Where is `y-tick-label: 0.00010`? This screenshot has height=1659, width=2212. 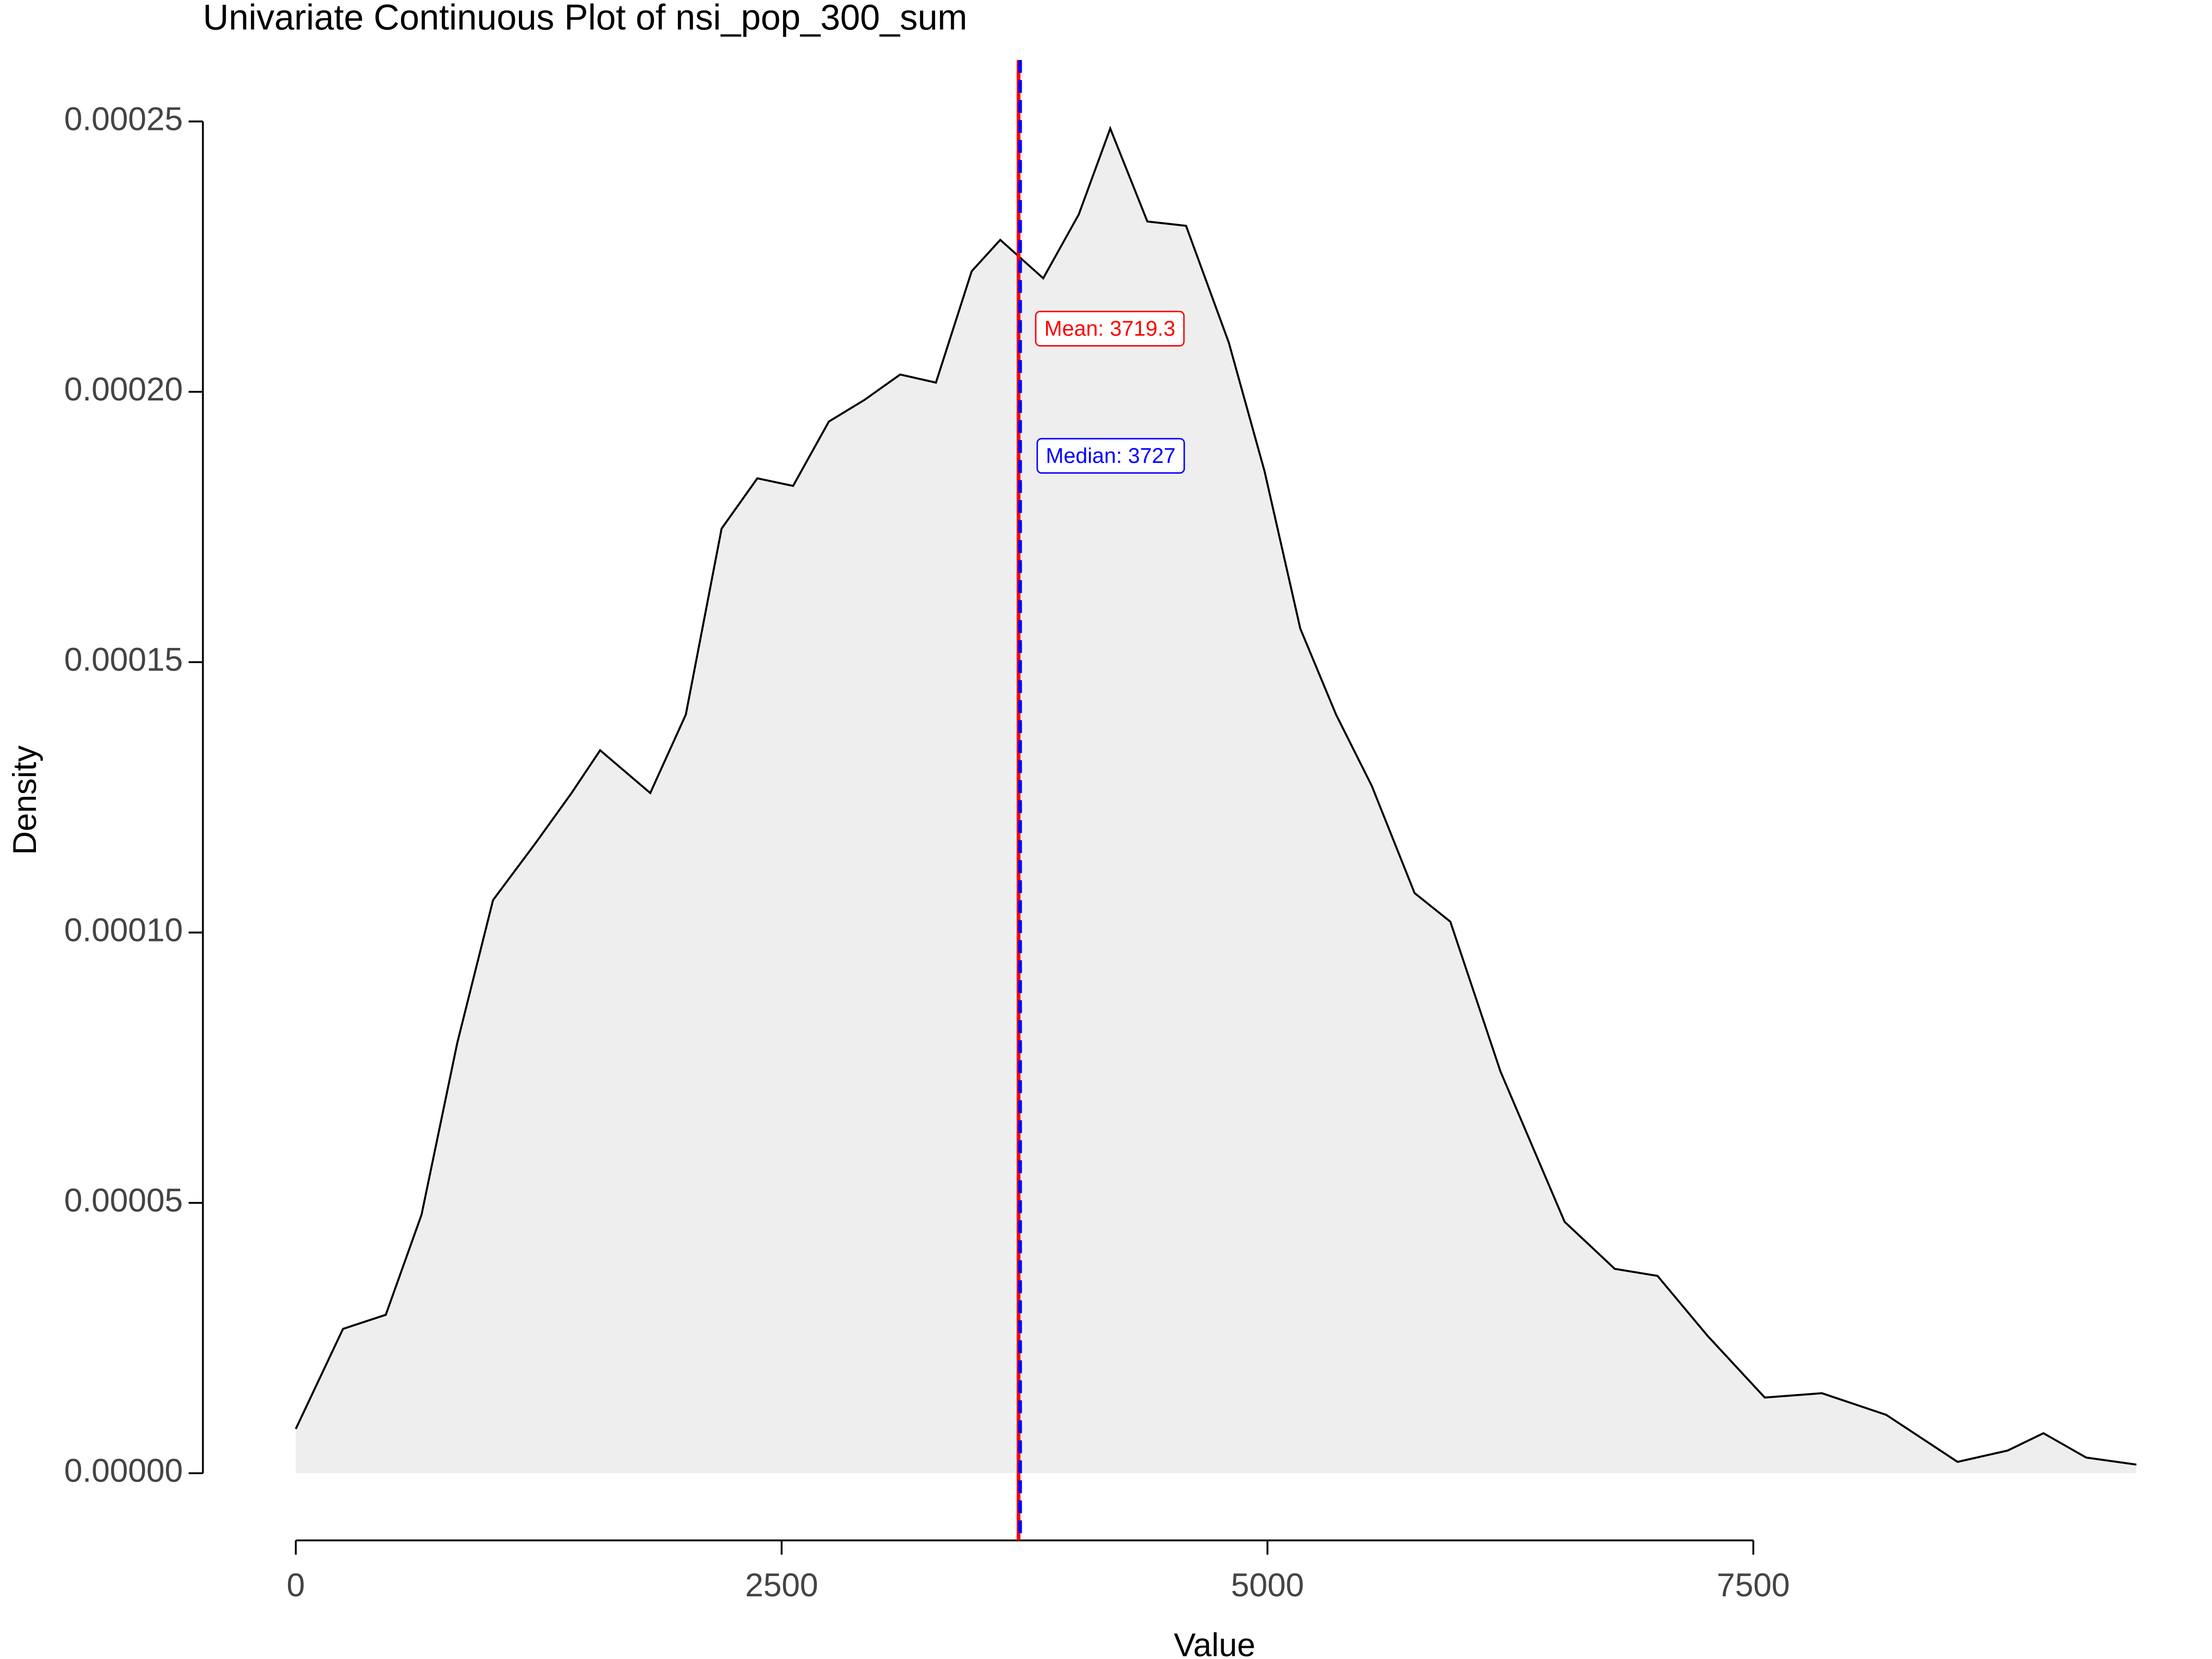 y-tick-label: 0.00010 is located at coordinates (123, 930).